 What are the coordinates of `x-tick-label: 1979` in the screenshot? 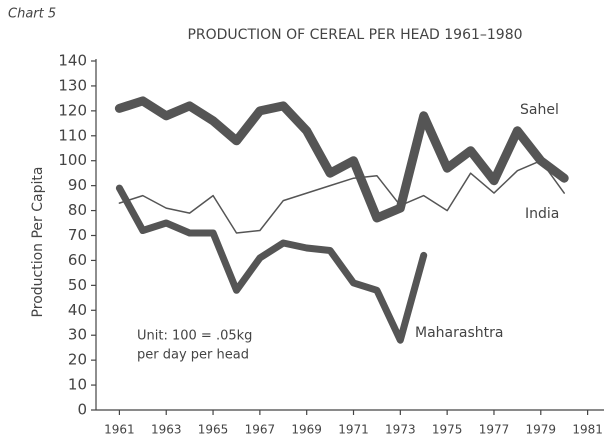 It's located at (541, 430).